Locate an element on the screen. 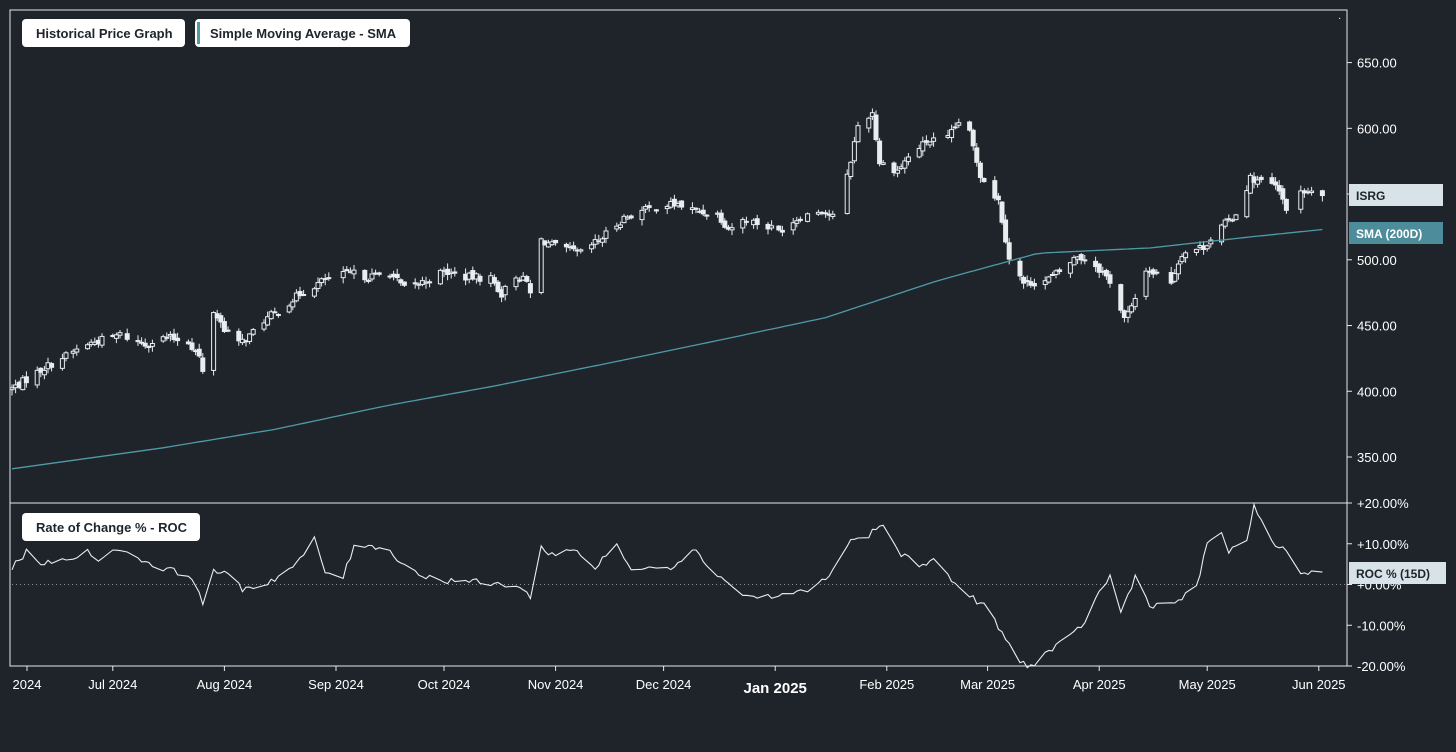 This screenshot has height=752, width=1456. legend-price-graph: Historical Price Graph is located at coordinates (103, 33).